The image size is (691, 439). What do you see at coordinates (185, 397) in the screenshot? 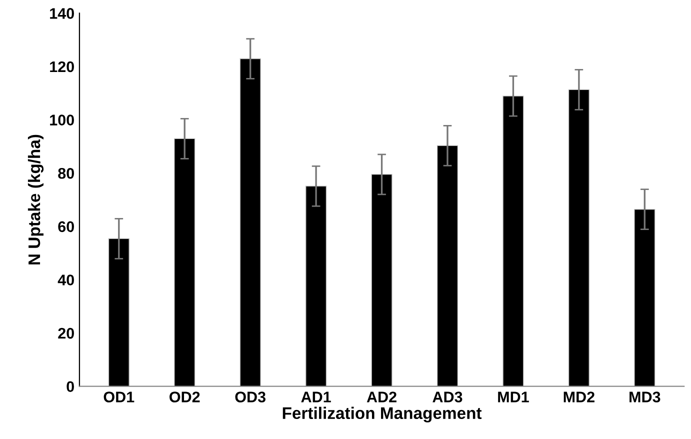
I see `x-tick-label: OD2` at bounding box center [185, 397].